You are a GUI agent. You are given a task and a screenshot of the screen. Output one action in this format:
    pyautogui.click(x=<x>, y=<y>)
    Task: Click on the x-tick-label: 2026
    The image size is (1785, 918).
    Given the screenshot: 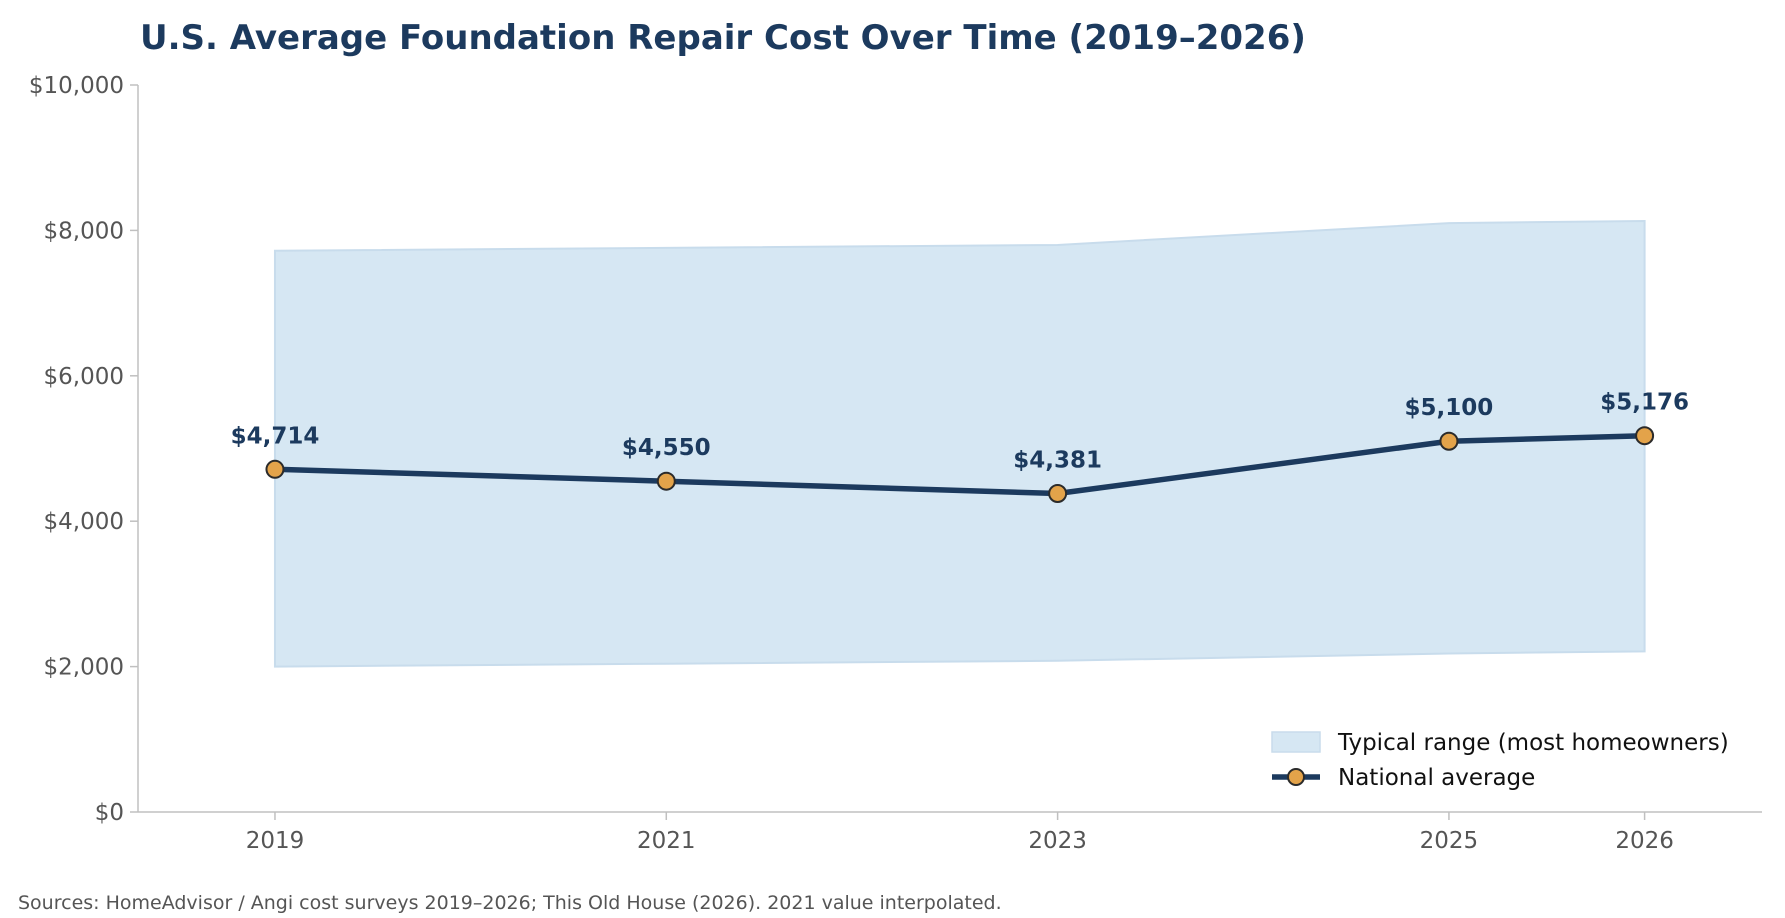 What is the action you would take?
    pyautogui.click(x=1644, y=841)
    